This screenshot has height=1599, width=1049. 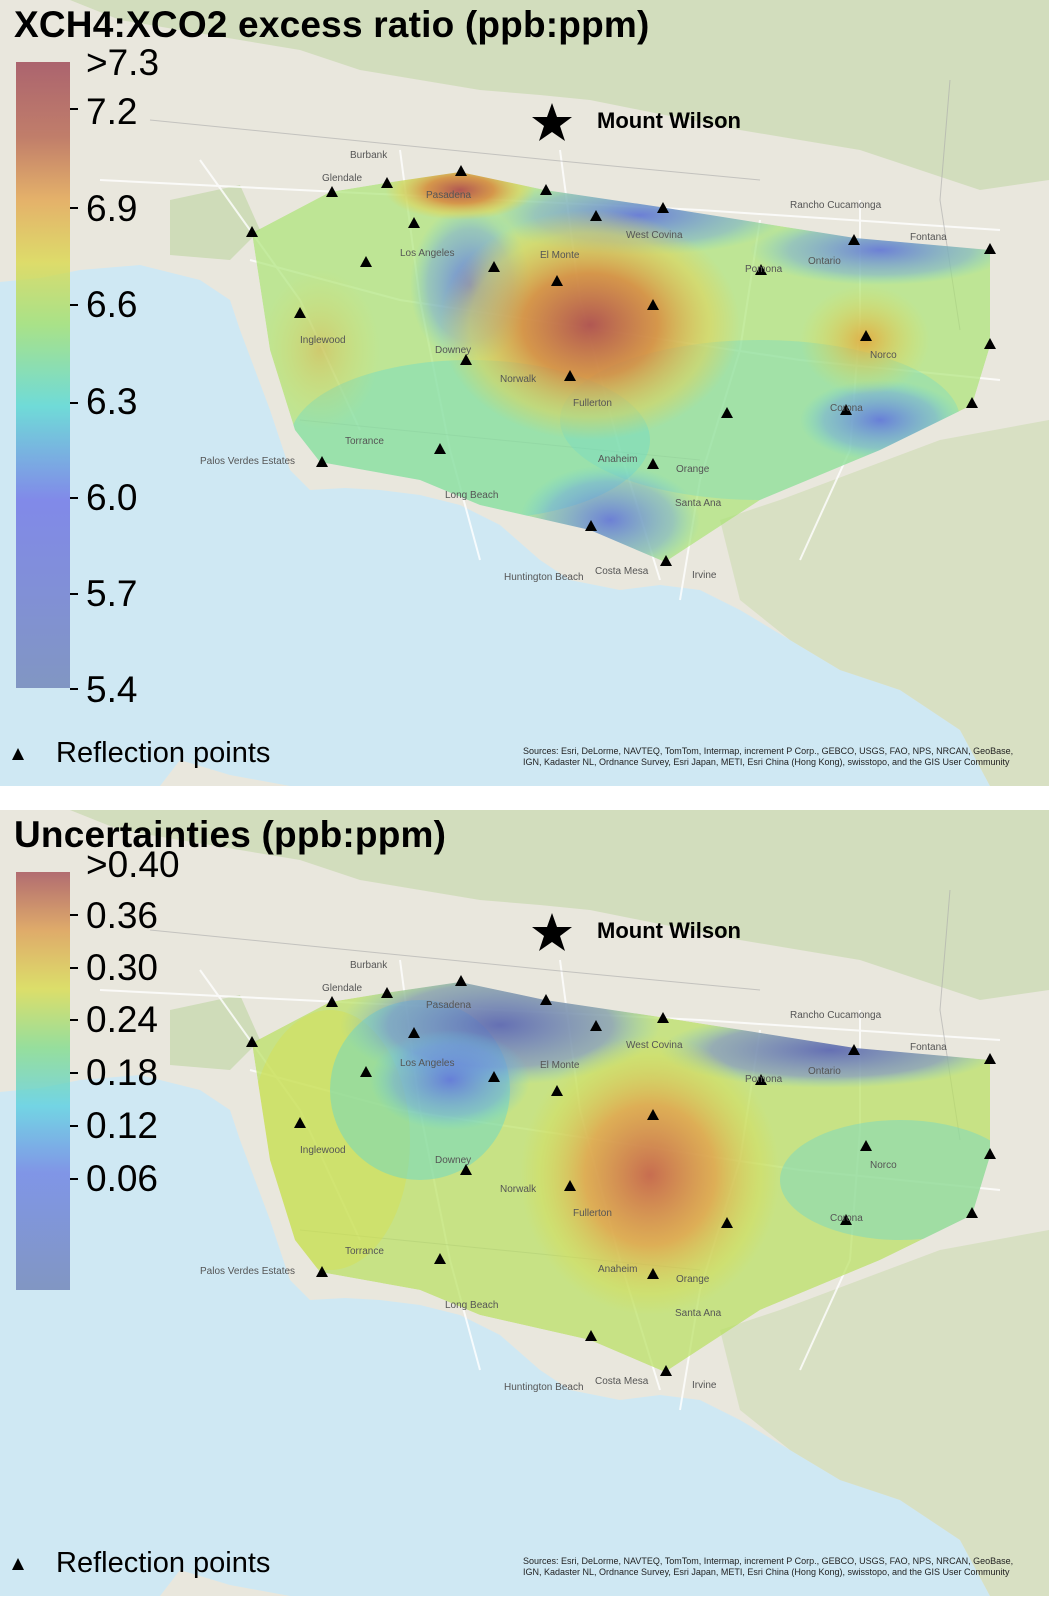 What do you see at coordinates (112, 689) in the screenshot?
I see `legend-tick-label: 5.4` at bounding box center [112, 689].